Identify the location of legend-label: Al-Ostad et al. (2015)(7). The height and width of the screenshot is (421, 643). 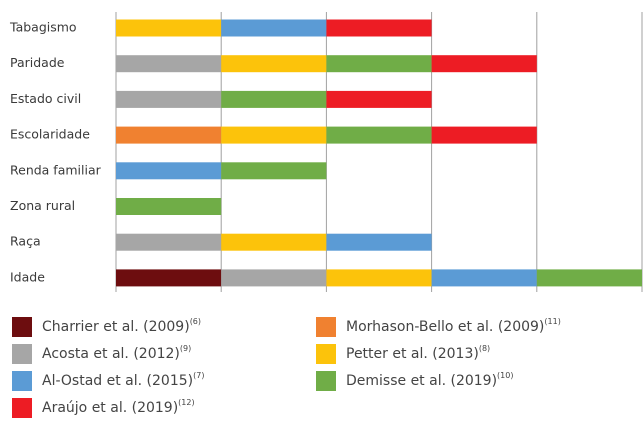
(123, 380).